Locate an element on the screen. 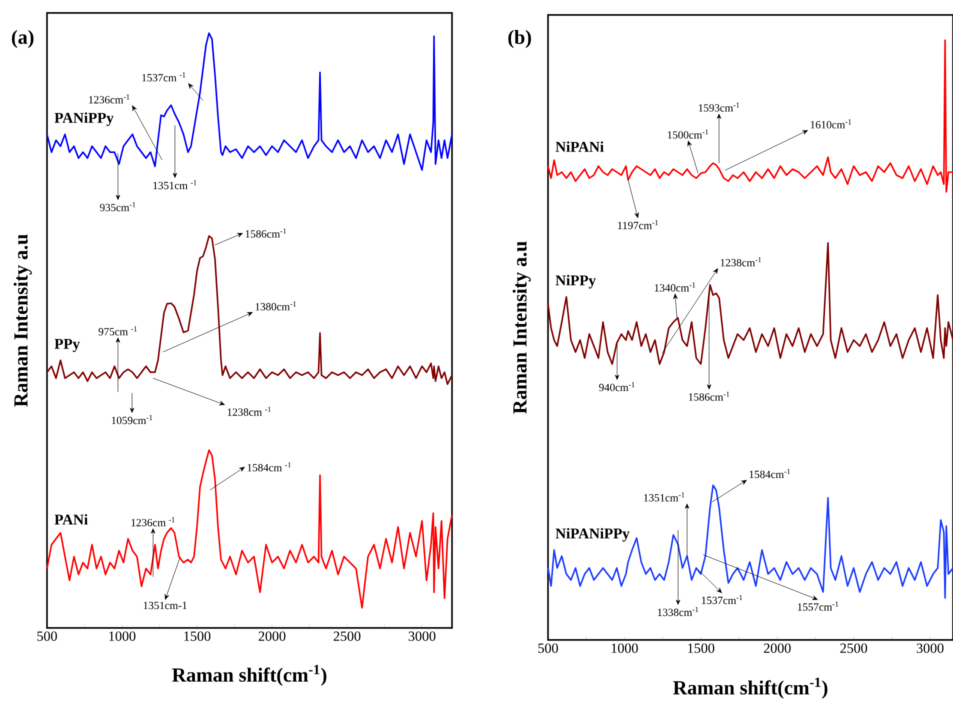 This screenshot has height=703, width=953. annotation: 1351cm-1 is located at coordinates (165, 606).